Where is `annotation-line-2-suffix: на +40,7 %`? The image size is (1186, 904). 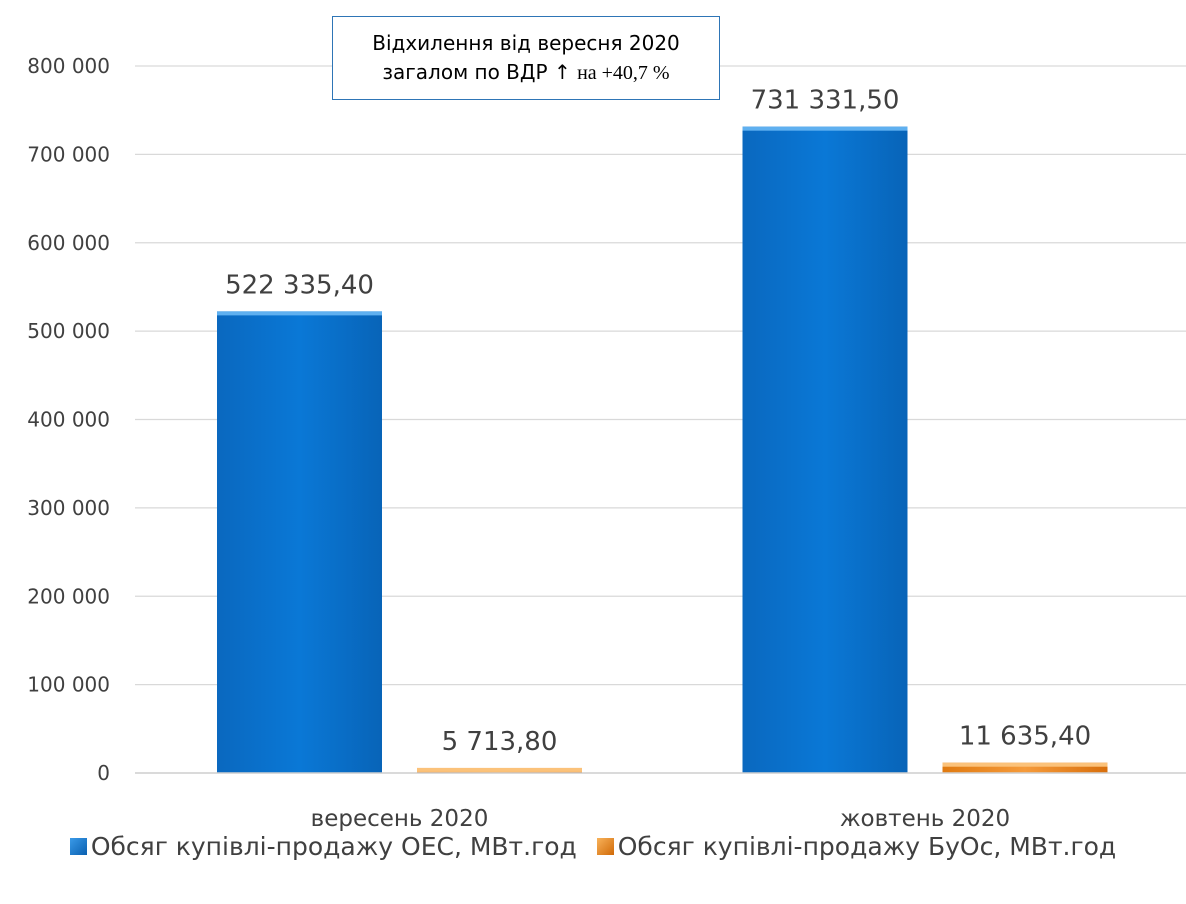
annotation-line-2-suffix: на +40,7 % is located at coordinates (623, 73).